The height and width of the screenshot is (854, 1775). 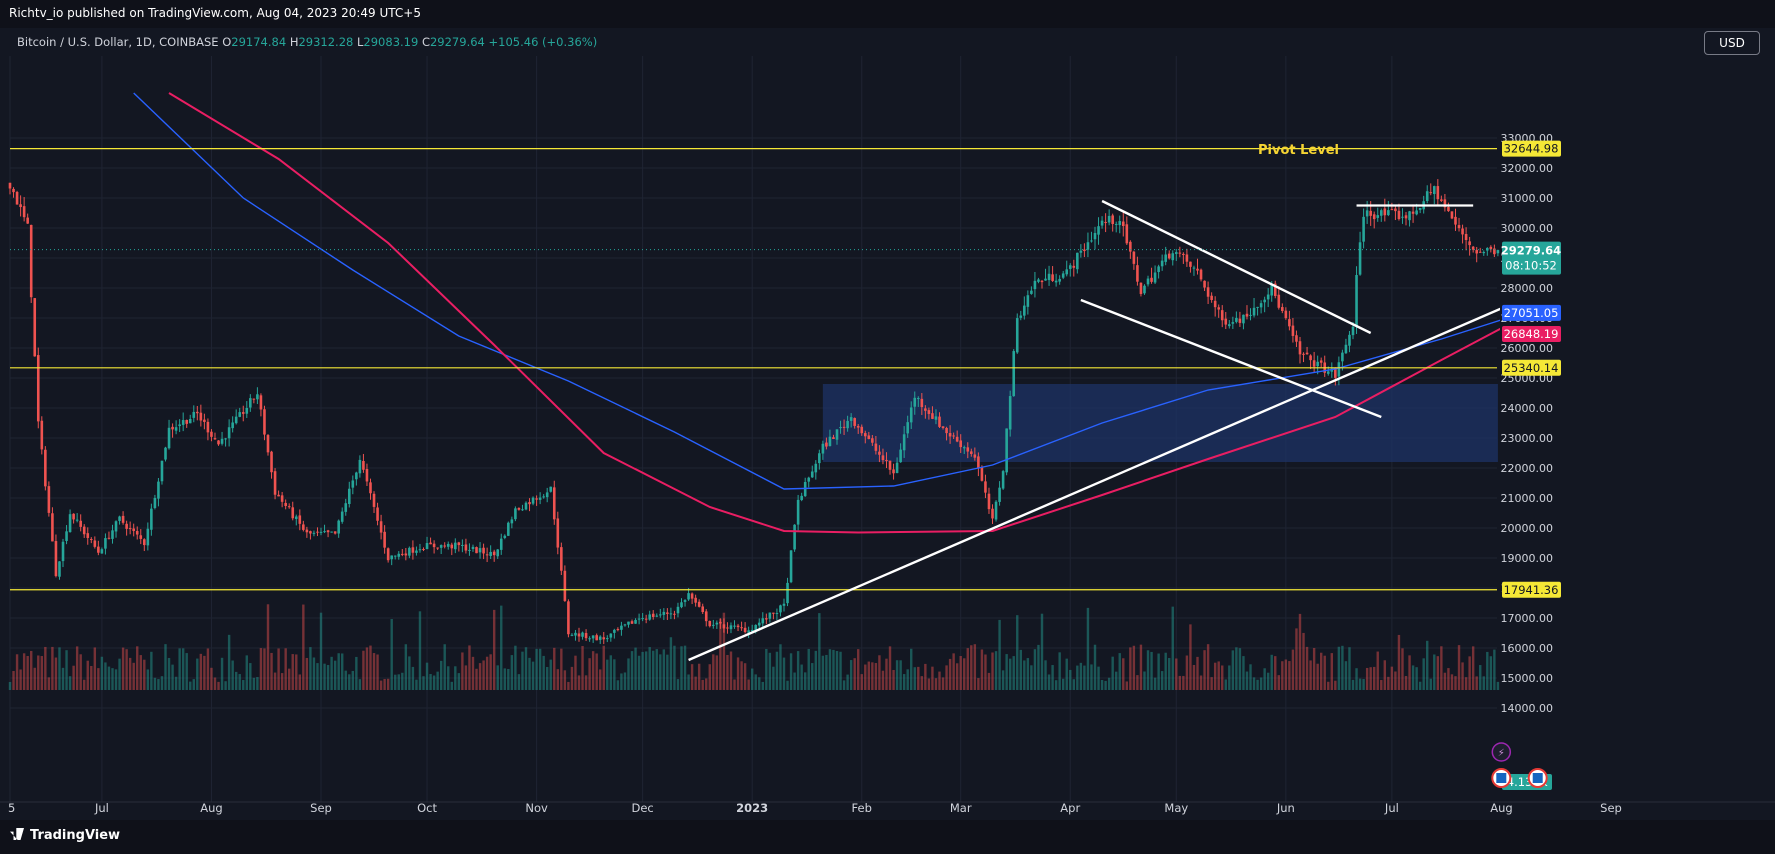 I want to click on lightning-event-icon, so click(x=1501, y=752).